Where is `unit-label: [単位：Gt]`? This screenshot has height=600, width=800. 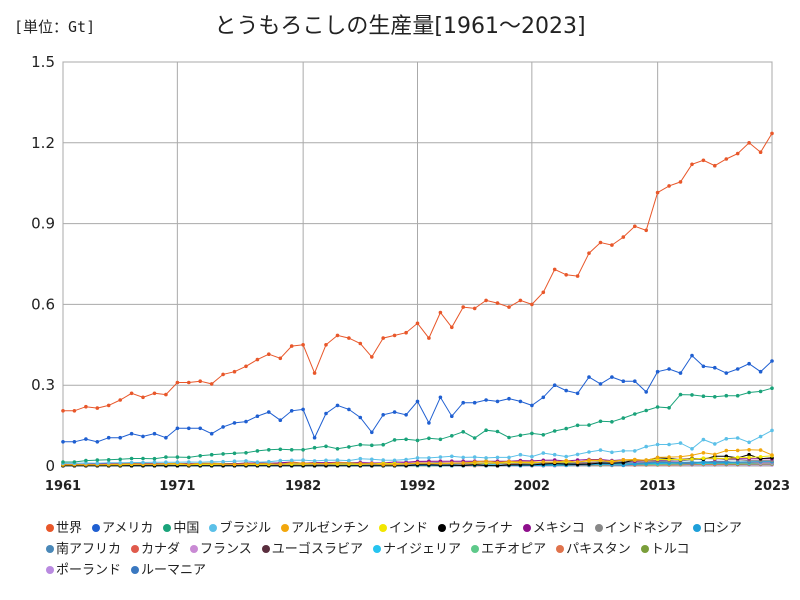
unit-label: [単位：Gt] is located at coordinates (55, 27).